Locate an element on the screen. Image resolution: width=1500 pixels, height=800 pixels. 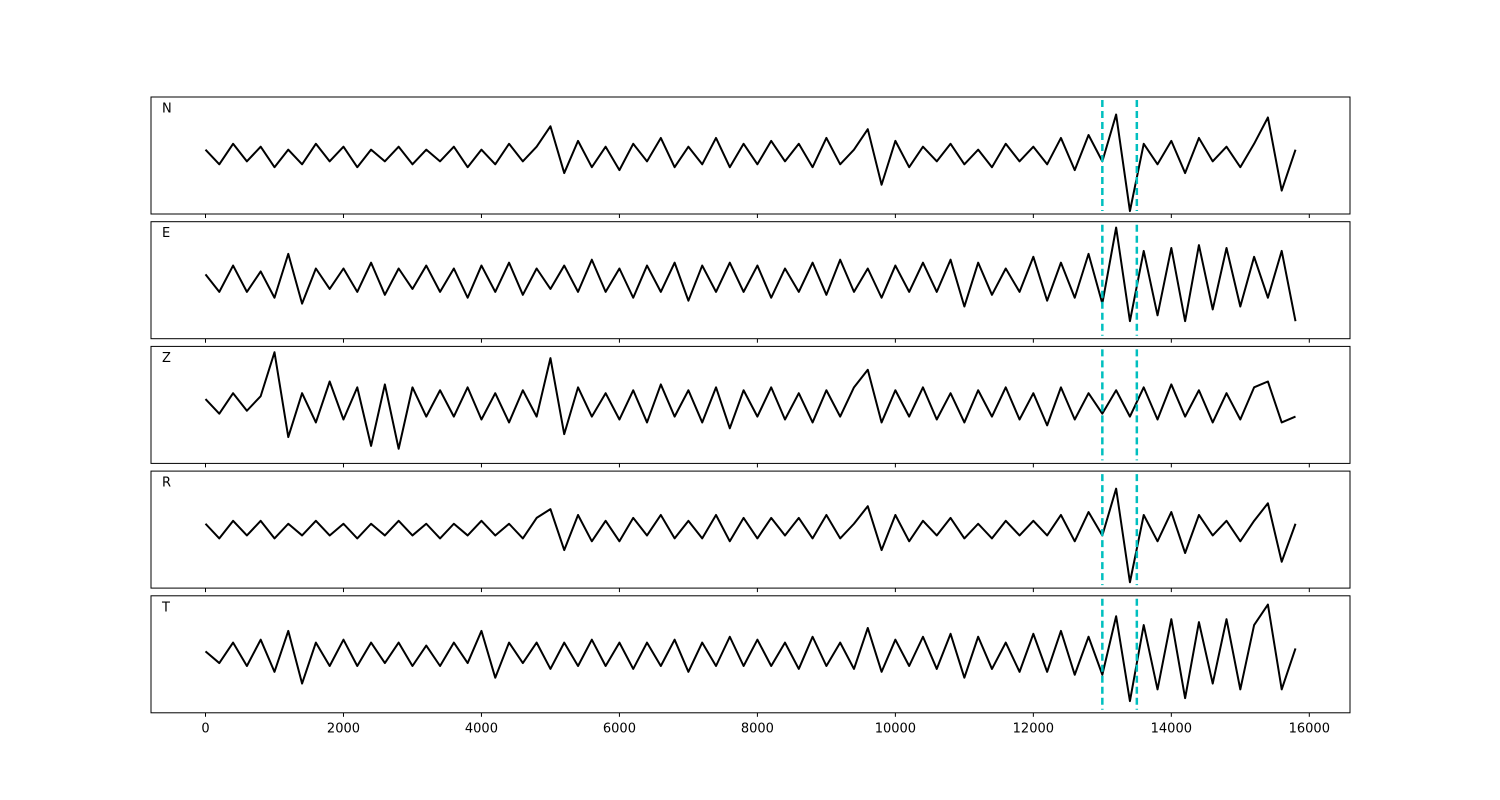
panel-label: N is located at coordinates (167, 109).